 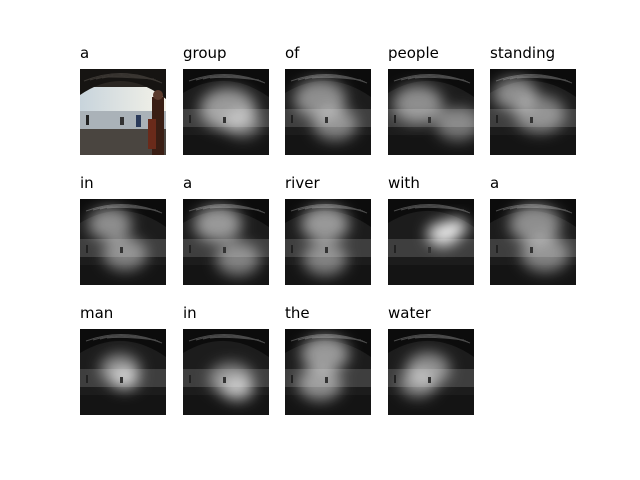 What do you see at coordinates (409, 313) in the screenshot?
I see `word-label: water` at bounding box center [409, 313].